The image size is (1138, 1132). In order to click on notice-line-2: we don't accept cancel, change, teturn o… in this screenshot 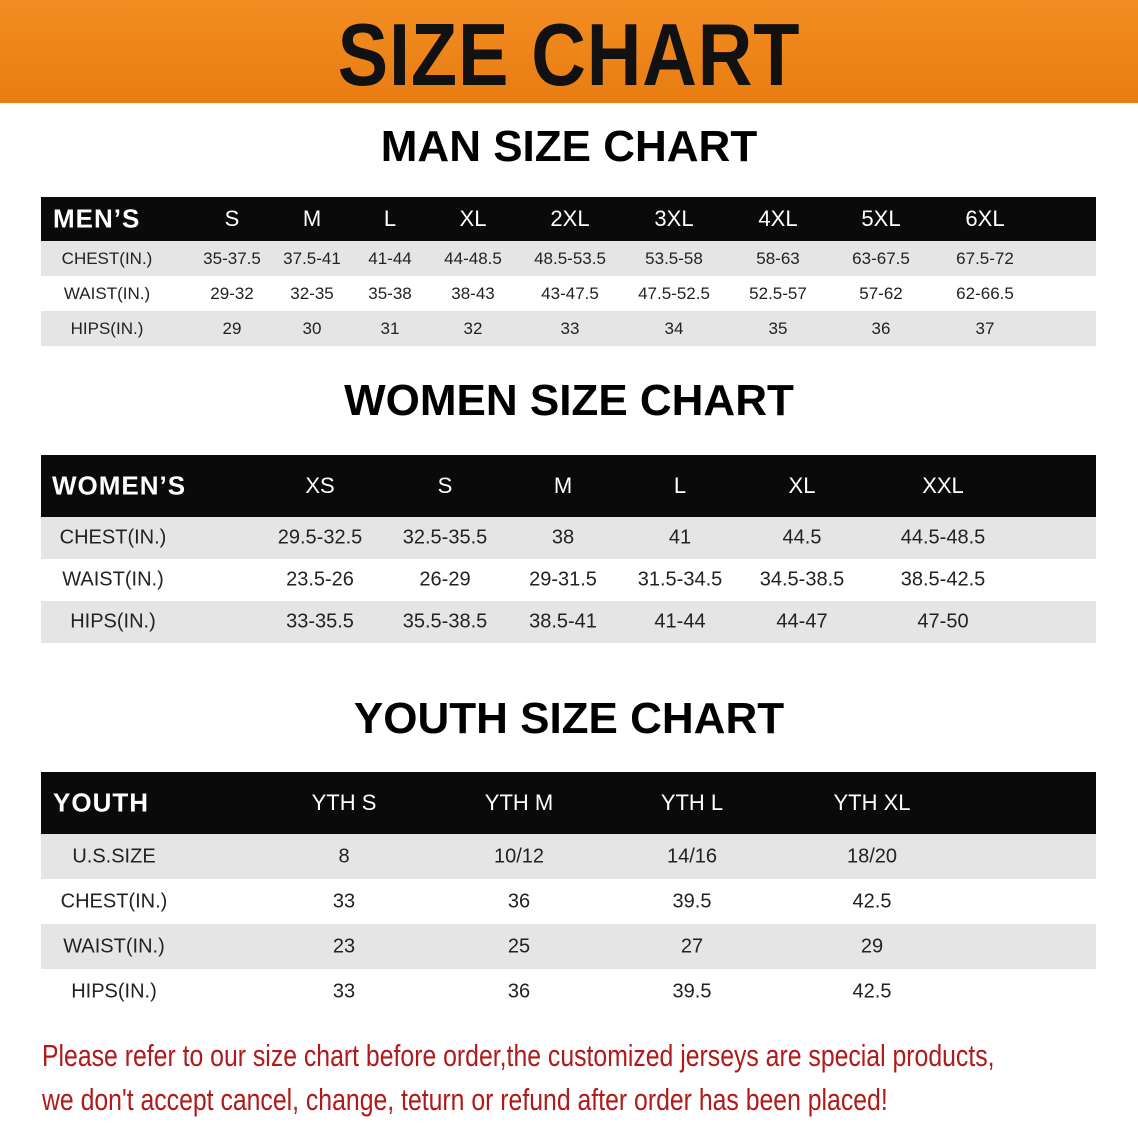, I will do `click(465, 1099)`.